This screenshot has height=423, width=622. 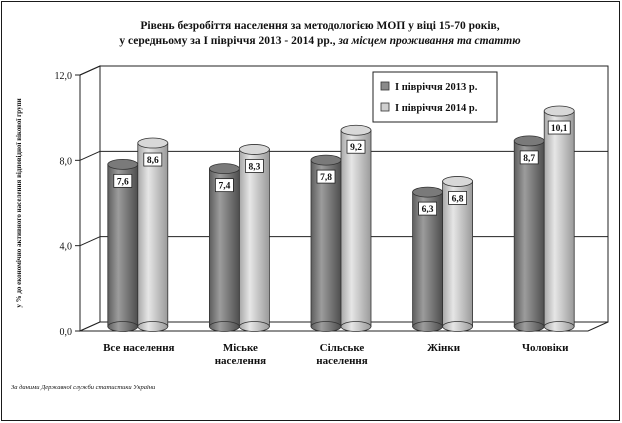 I want to click on data-label: 8,6, so click(x=153, y=161).